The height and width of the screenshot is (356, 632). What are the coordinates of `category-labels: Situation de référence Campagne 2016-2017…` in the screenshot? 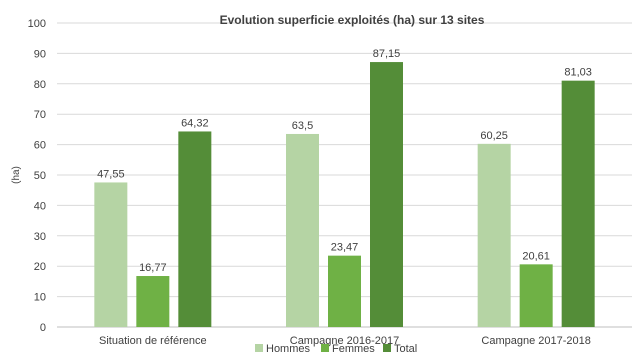 It's located at (345, 341).